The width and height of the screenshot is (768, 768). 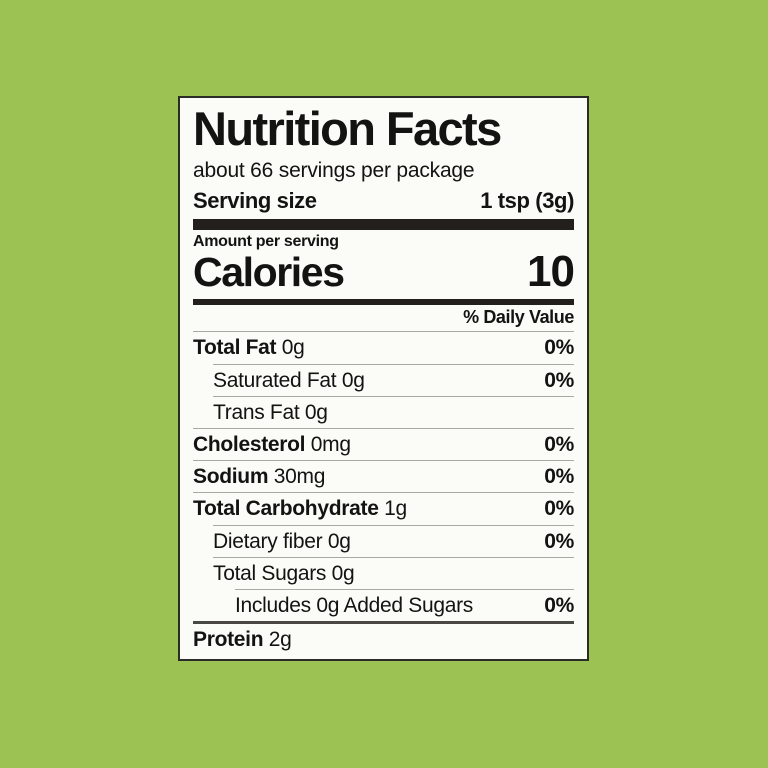 I want to click on calories-row: Calories 10, so click(x=384, y=272).